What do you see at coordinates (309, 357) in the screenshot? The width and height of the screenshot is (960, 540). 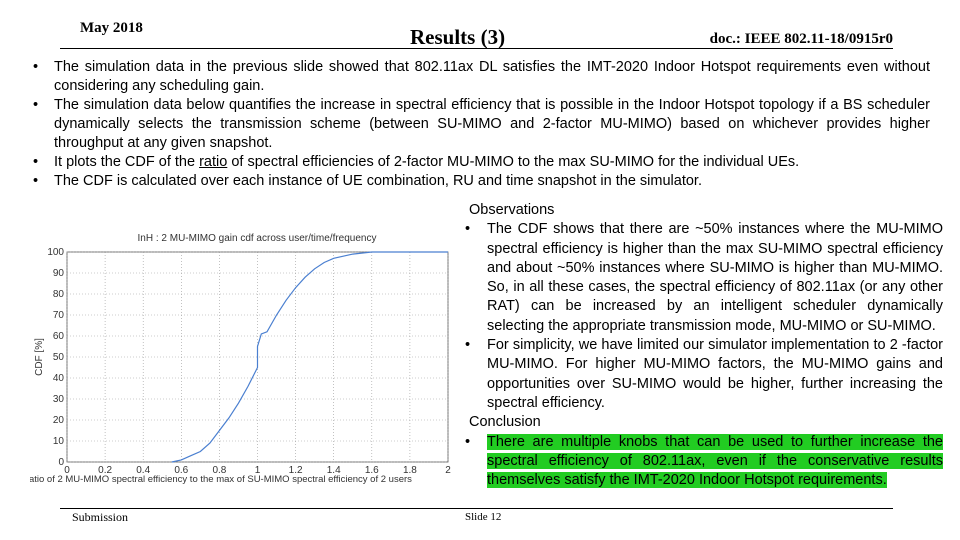 I see `cdf-line` at bounding box center [309, 357].